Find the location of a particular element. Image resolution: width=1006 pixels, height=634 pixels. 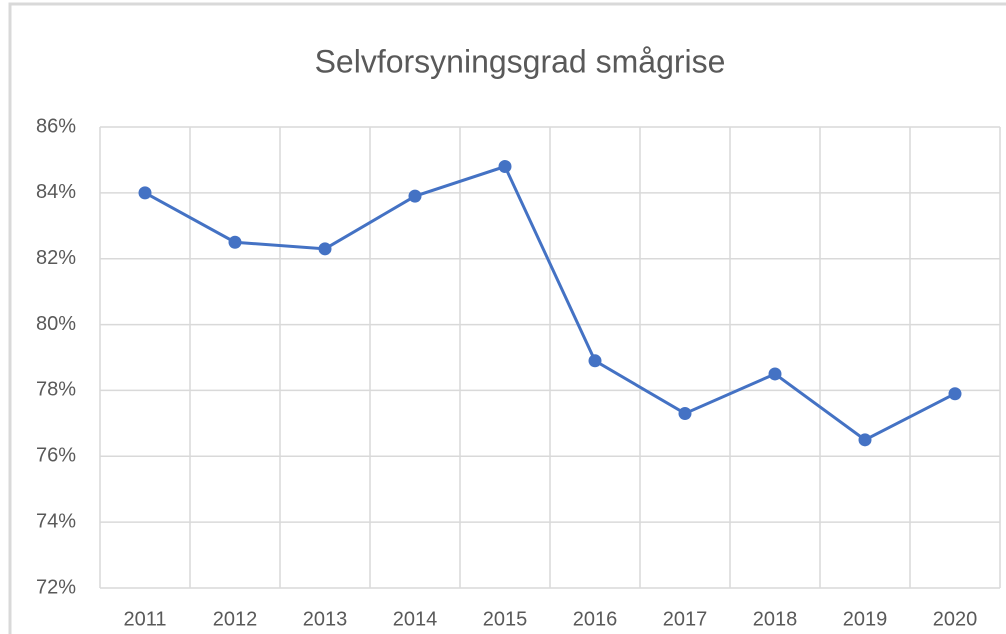

x-tick-label: 2012 is located at coordinates (235, 619).